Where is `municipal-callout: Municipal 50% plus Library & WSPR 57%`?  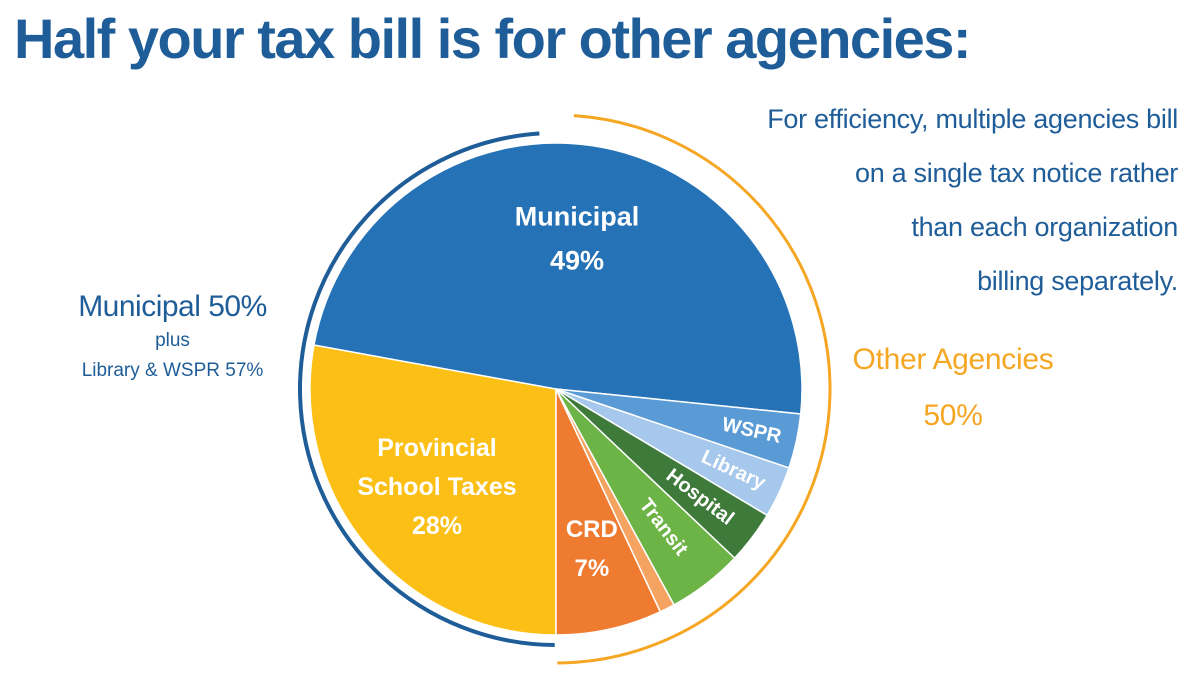
municipal-callout: Municipal 50% plus Library & WSPR 57% is located at coordinates (172, 337).